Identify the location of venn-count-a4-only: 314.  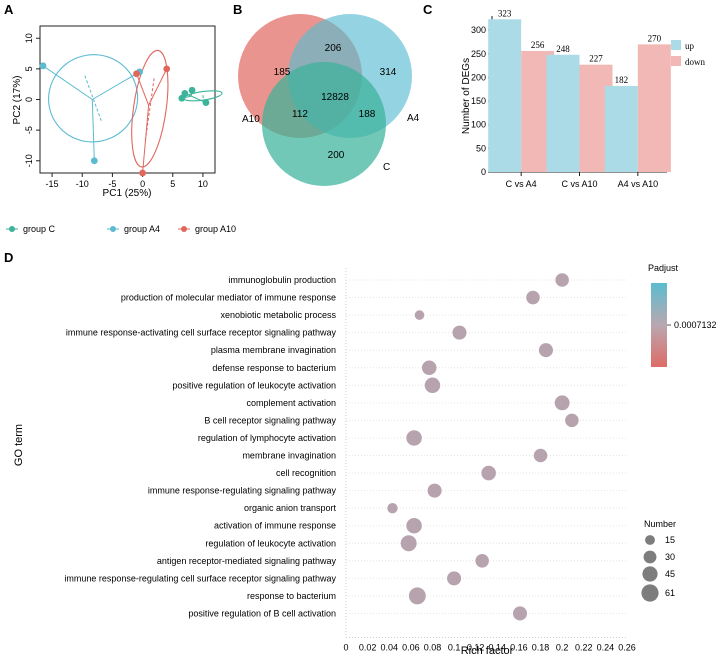
(388, 72).